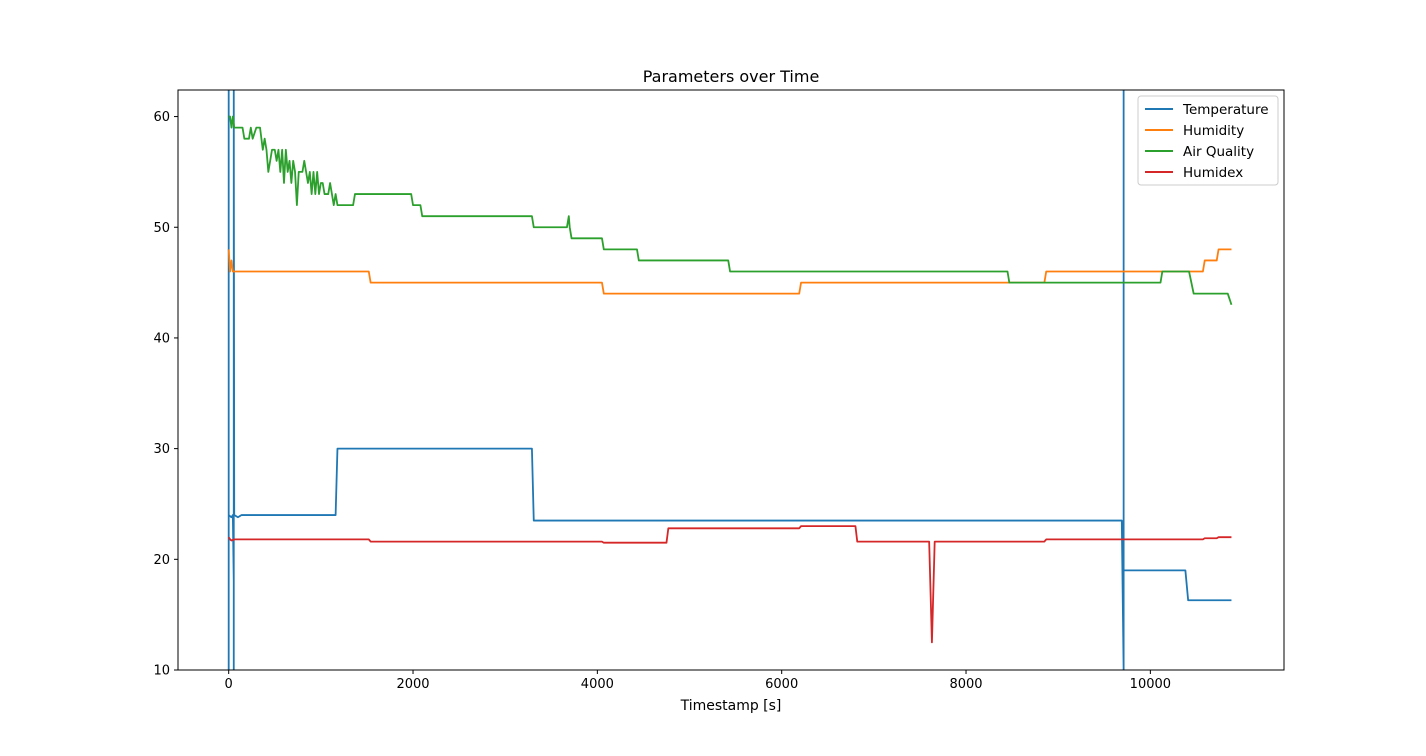 The width and height of the screenshot is (1426, 756). I want to click on legend: Temperature Humidity Air Quality Humidex, so click(1208, 140).